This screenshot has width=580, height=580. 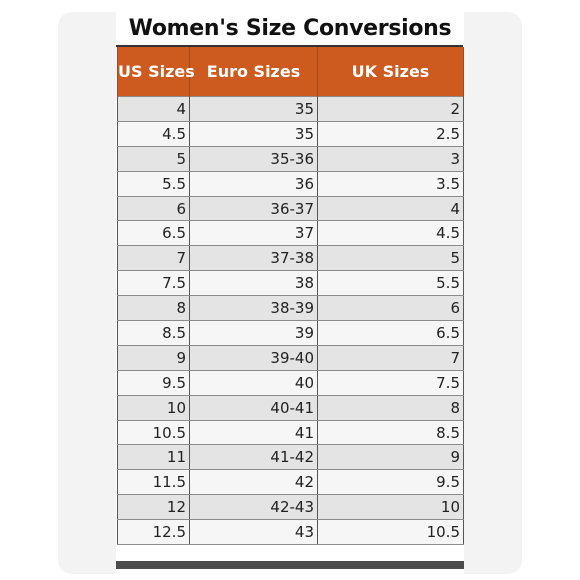 I want to click on table-row: 11 41-42 9, so click(x=290, y=457).